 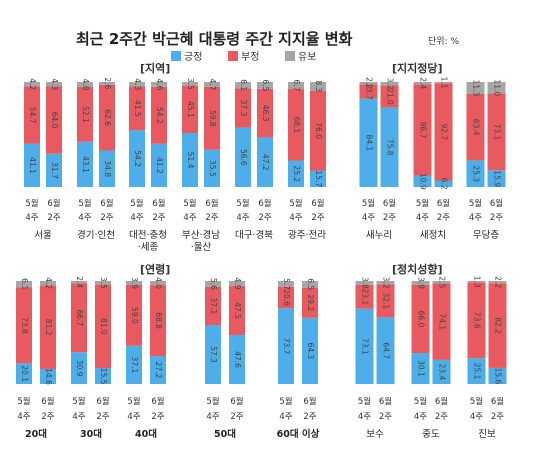 I want to click on data-label-negative: 32.1, so click(x=386, y=300).